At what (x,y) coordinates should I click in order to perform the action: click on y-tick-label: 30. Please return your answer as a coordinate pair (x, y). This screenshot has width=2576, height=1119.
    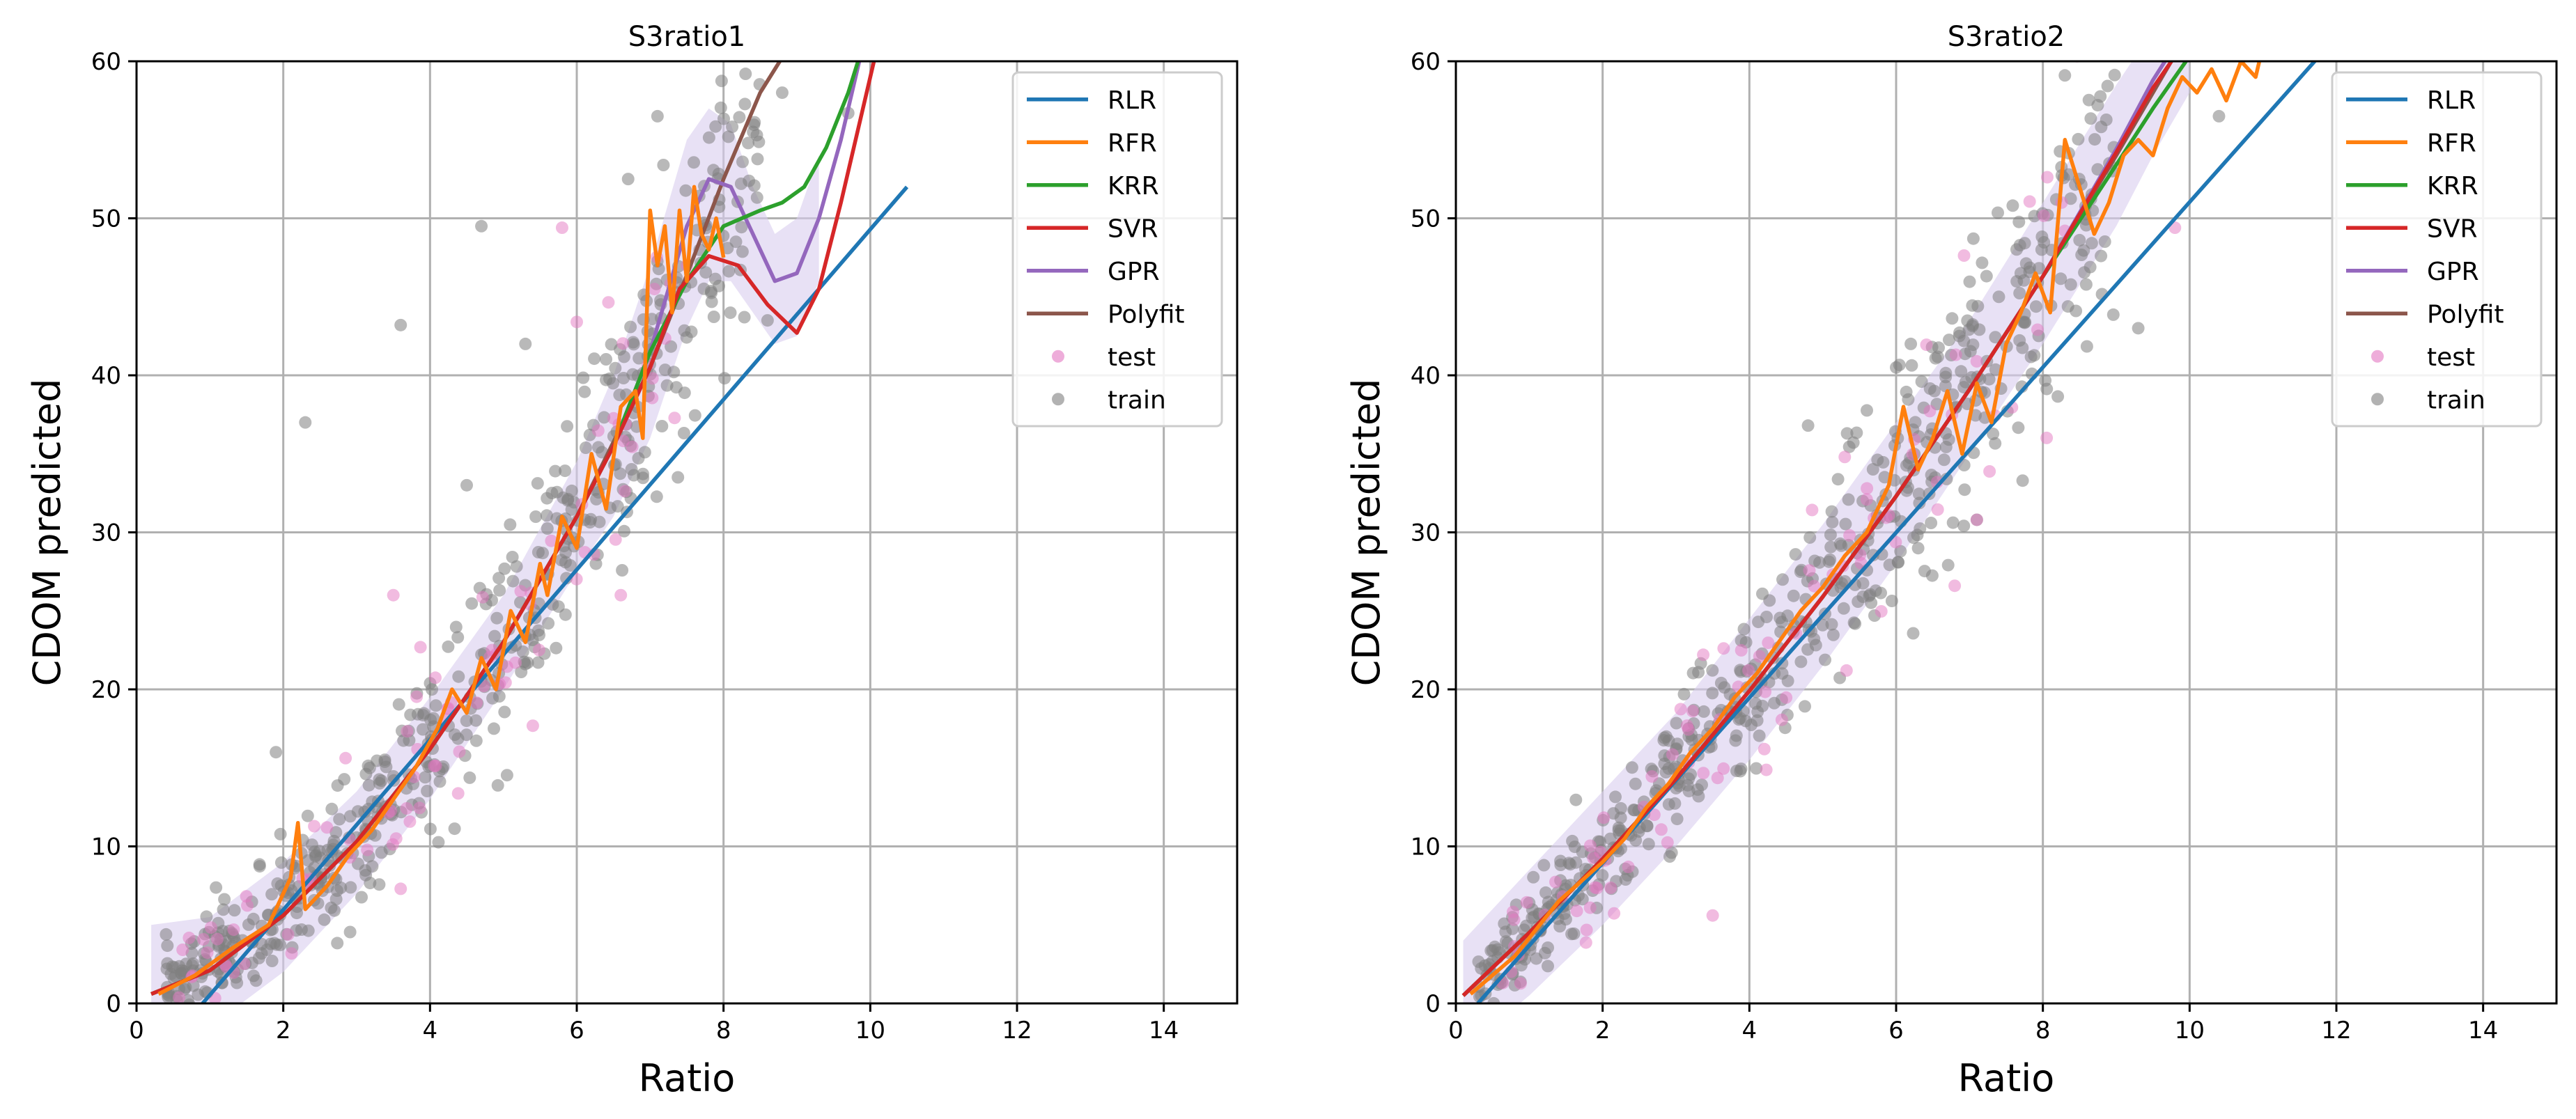
    Looking at the image, I should click on (106, 533).